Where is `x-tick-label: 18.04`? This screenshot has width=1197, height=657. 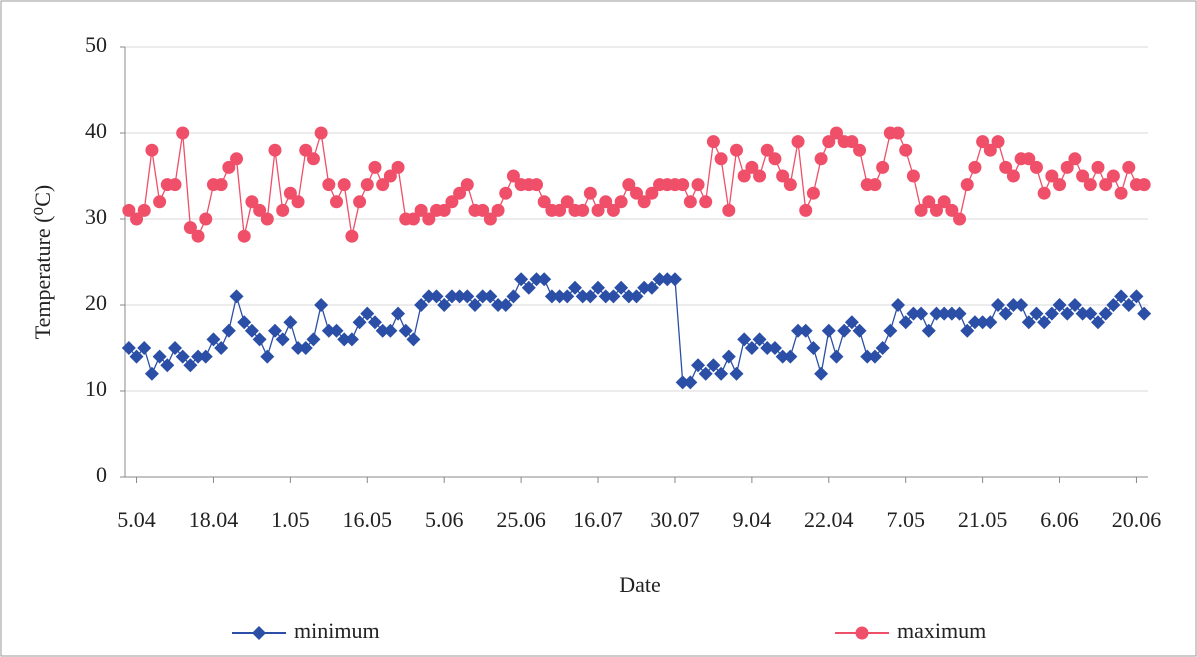 x-tick-label: 18.04 is located at coordinates (214, 519).